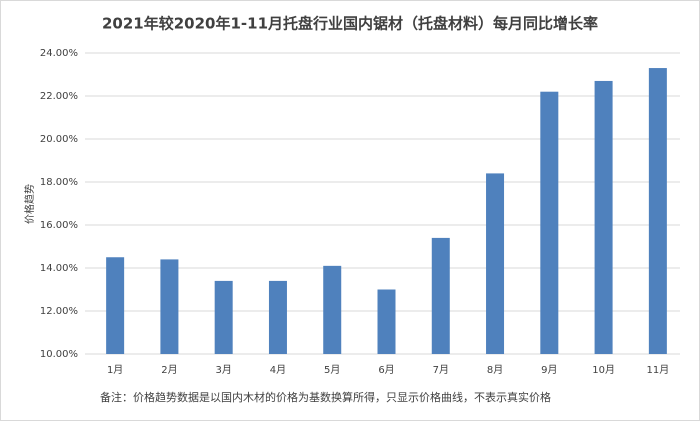 This screenshot has width=700, height=421. What do you see at coordinates (332, 370) in the screenshot?
I see `x-tick-label: 5月` at bounding box center [332, 370].